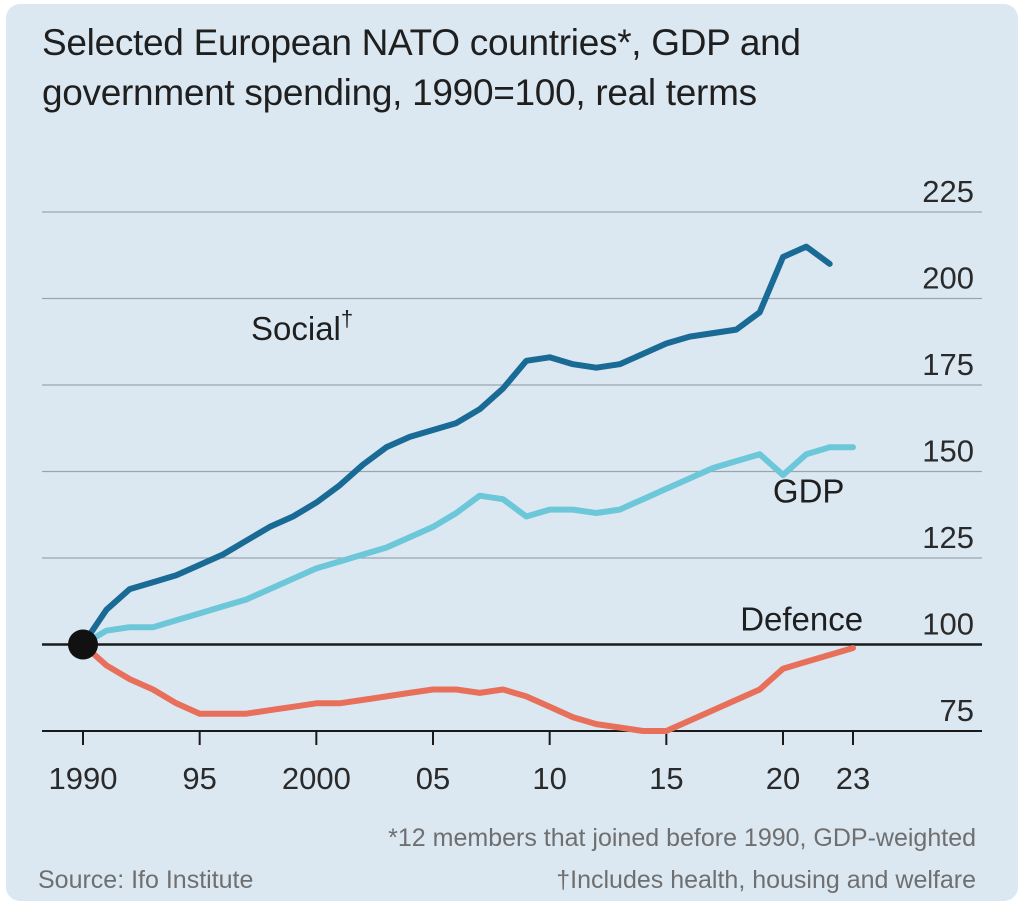  What do you see at coordinates (801, 619) in the screenshot?
I see `series-label-defence: Defence` at bounding box center [801, 619].